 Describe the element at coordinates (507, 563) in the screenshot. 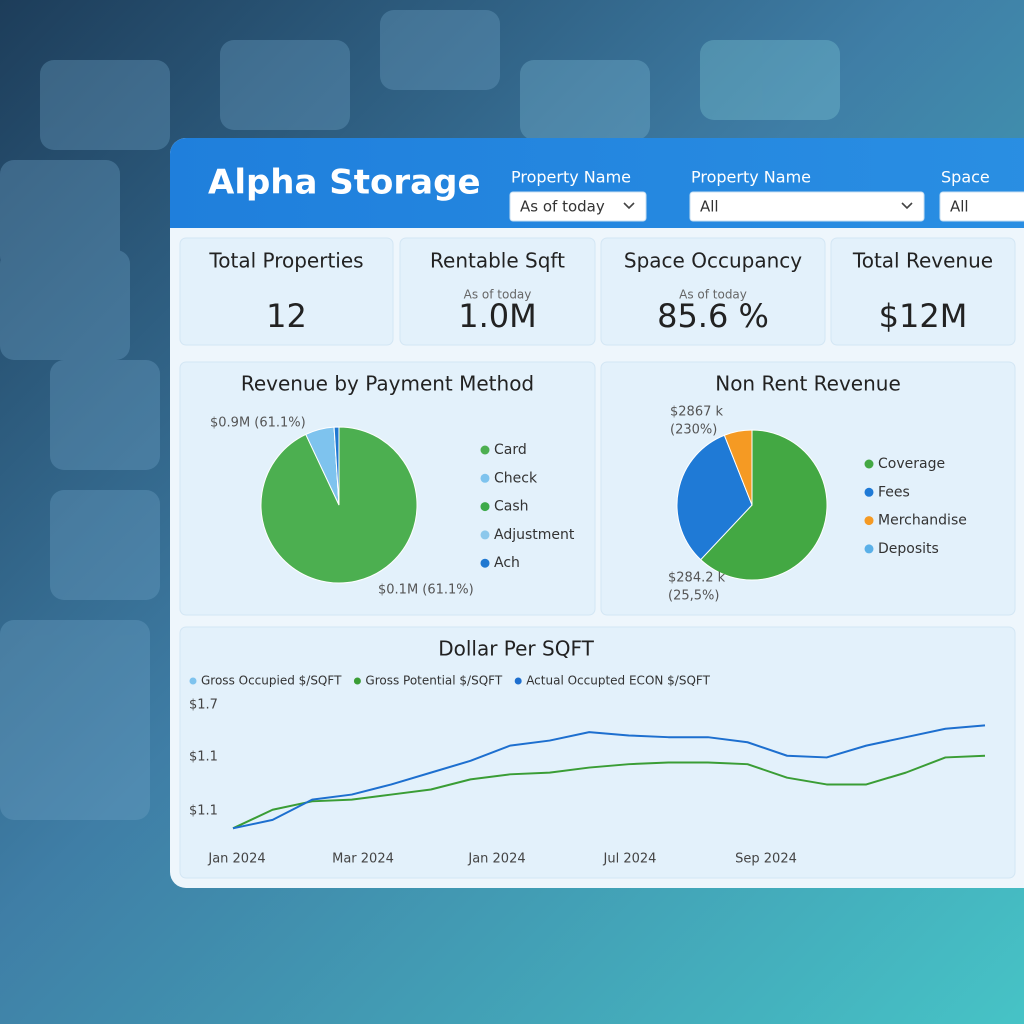

I see `legend-label: Ach` at that location.